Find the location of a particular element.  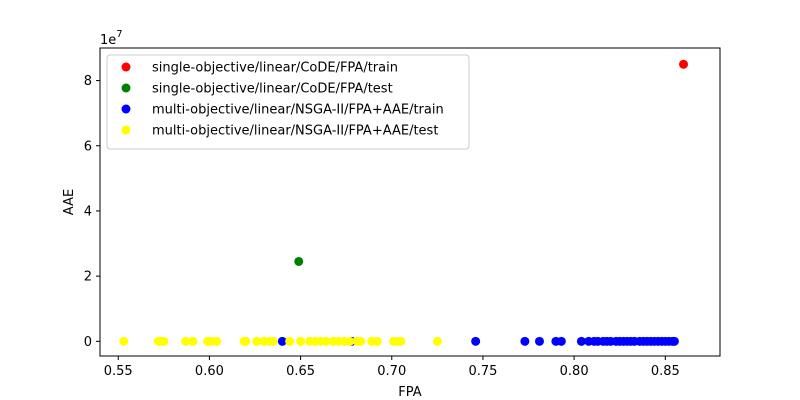

series-1-points is located at coordinates (299, 261).